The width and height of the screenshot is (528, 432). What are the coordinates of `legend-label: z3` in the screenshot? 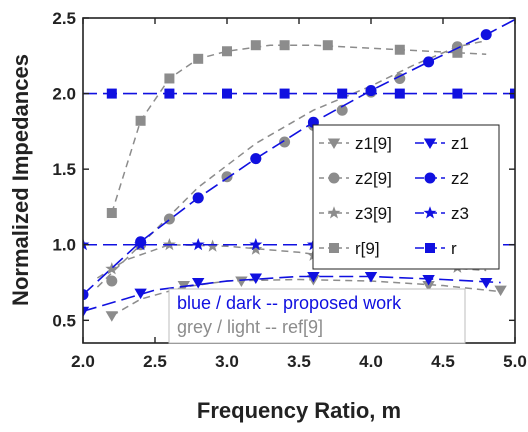 It's located at (460, 213).